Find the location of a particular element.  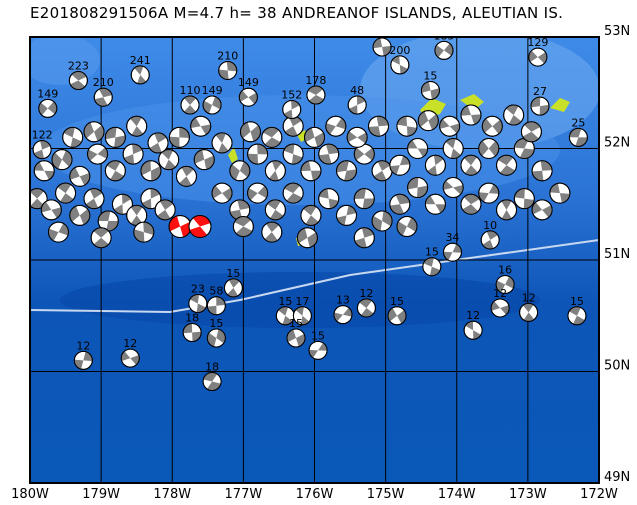

depth-label: 12 is located at coordinates (83, 345).